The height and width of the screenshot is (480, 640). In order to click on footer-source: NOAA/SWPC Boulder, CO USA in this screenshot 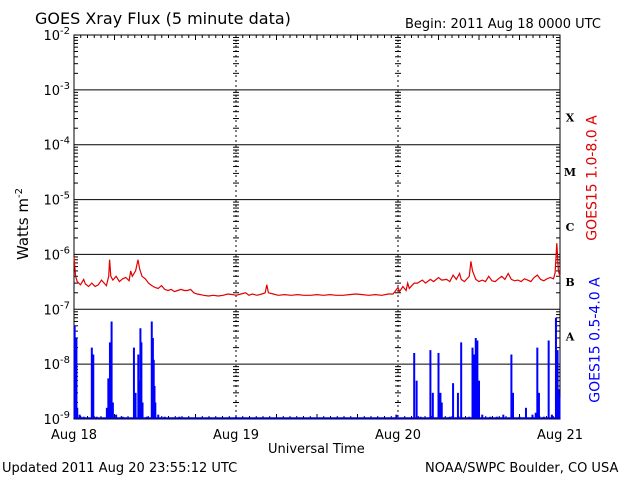, I will do `click(522, 468)`.